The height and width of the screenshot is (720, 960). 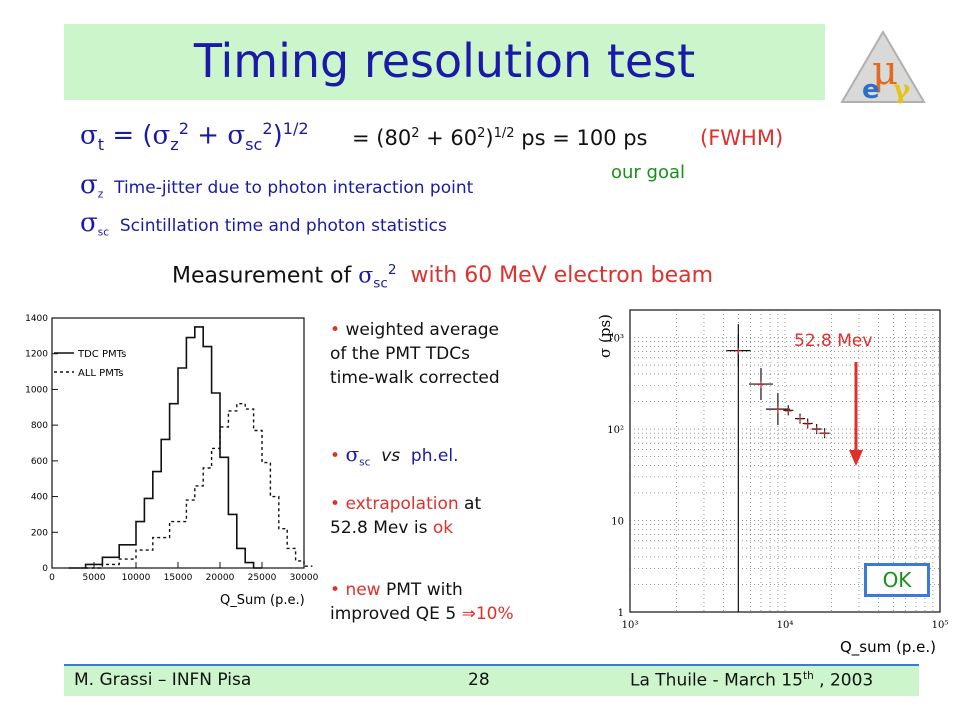 What do you see at coordinates (136, 578) in the screenshot?
I see `x-tick-label: 10000` at bounding box center [136, 578].